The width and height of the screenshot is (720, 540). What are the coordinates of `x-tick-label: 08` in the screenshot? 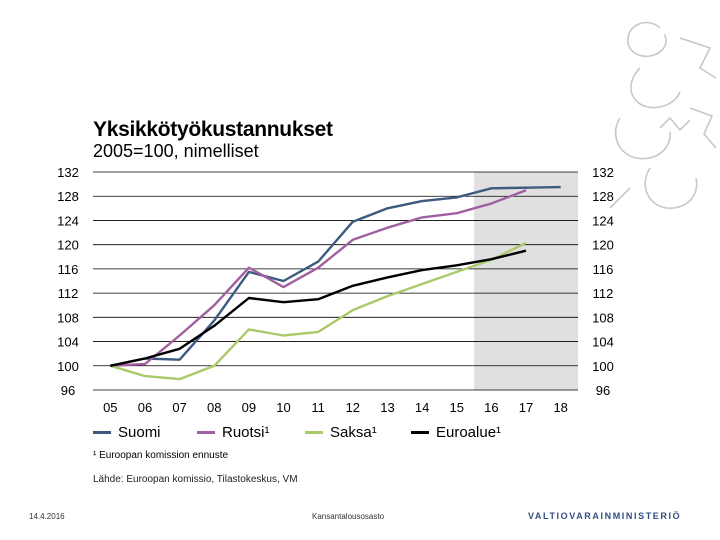 It's located at (214, 407).